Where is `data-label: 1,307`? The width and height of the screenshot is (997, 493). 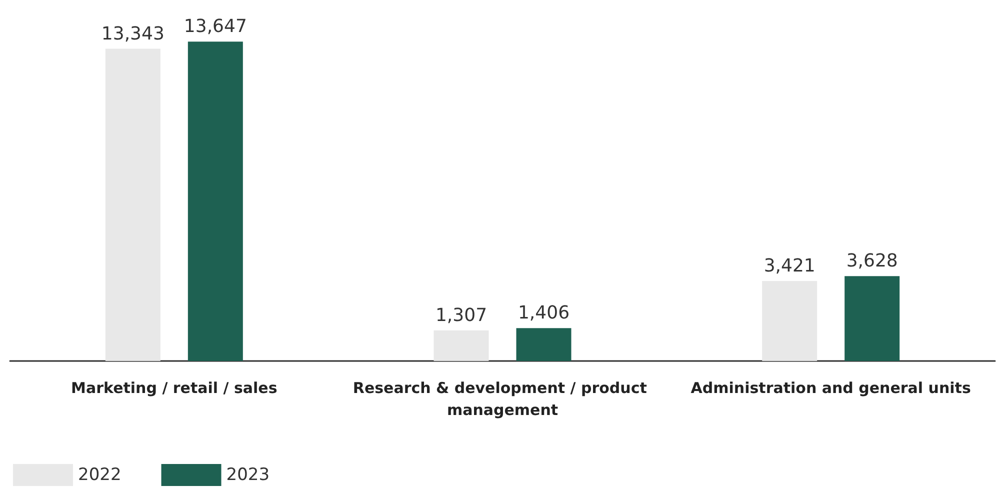 data-label: 1,307 is located at coordinates (461, 315).